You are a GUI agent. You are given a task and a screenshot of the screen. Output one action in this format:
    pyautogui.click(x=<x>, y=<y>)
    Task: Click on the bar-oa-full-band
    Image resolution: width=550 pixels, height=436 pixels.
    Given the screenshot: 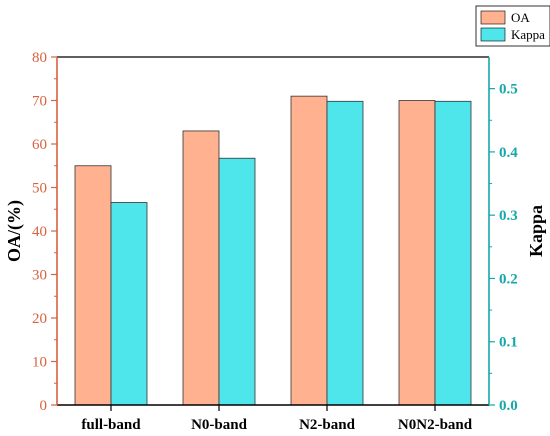 What is the action you would take?
    pyautogui.click(x=93, y=285)
    